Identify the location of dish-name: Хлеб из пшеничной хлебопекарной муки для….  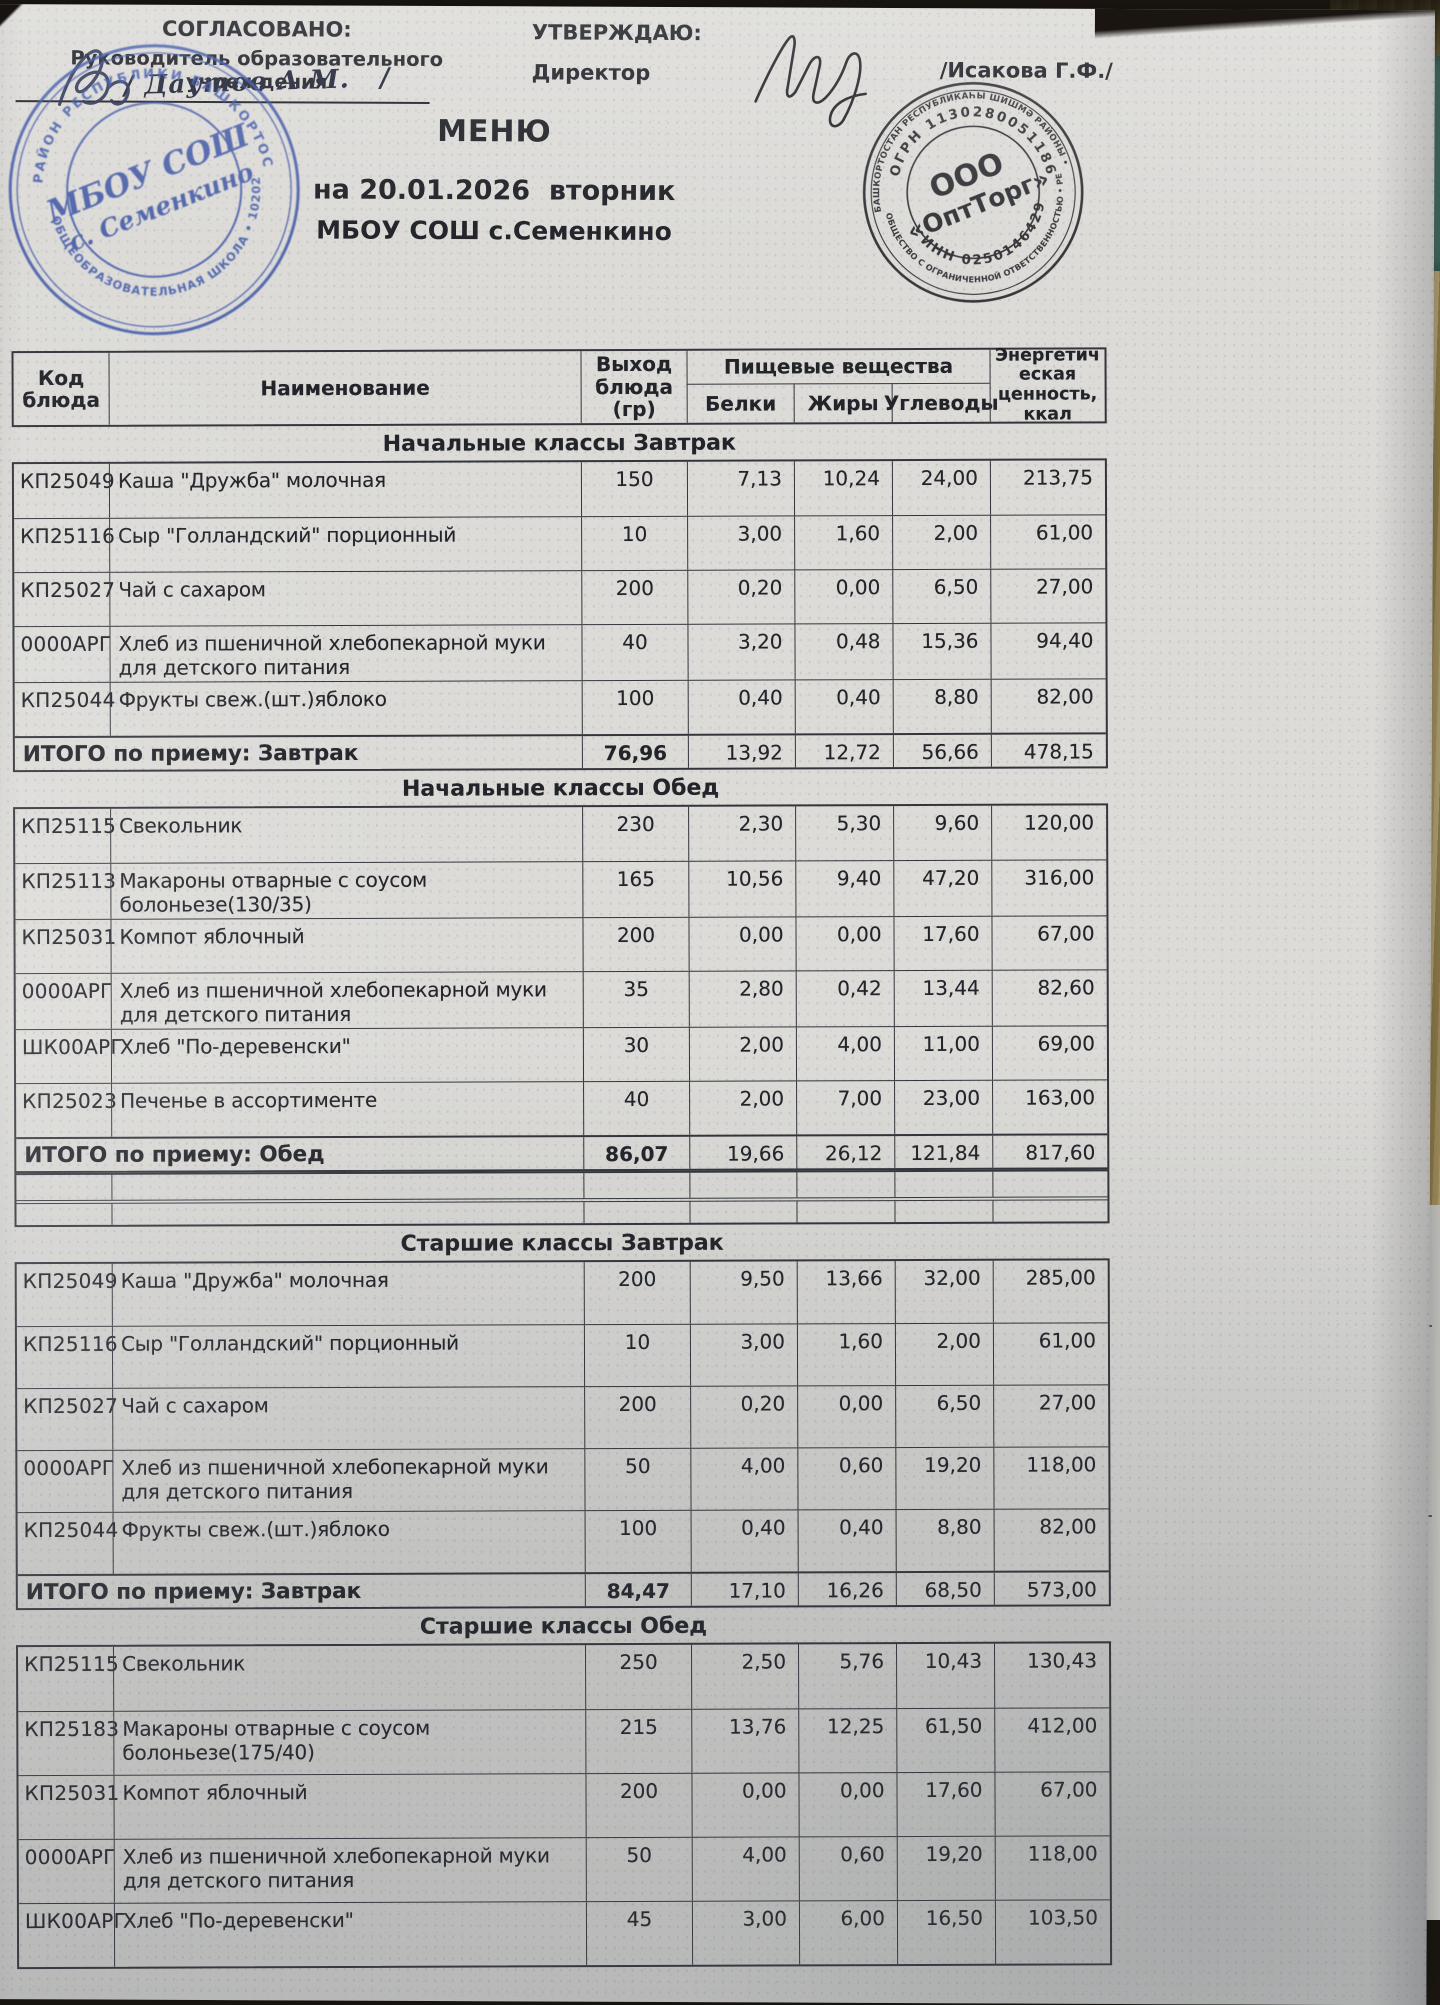
(345, 653).